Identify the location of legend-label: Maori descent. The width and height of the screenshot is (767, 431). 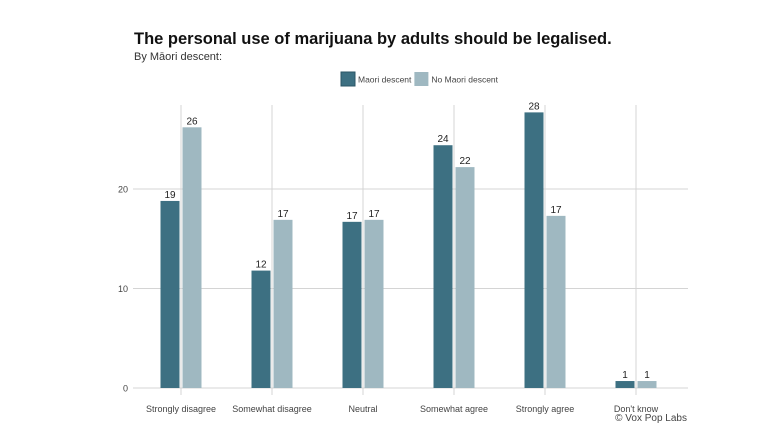
(385, 80).